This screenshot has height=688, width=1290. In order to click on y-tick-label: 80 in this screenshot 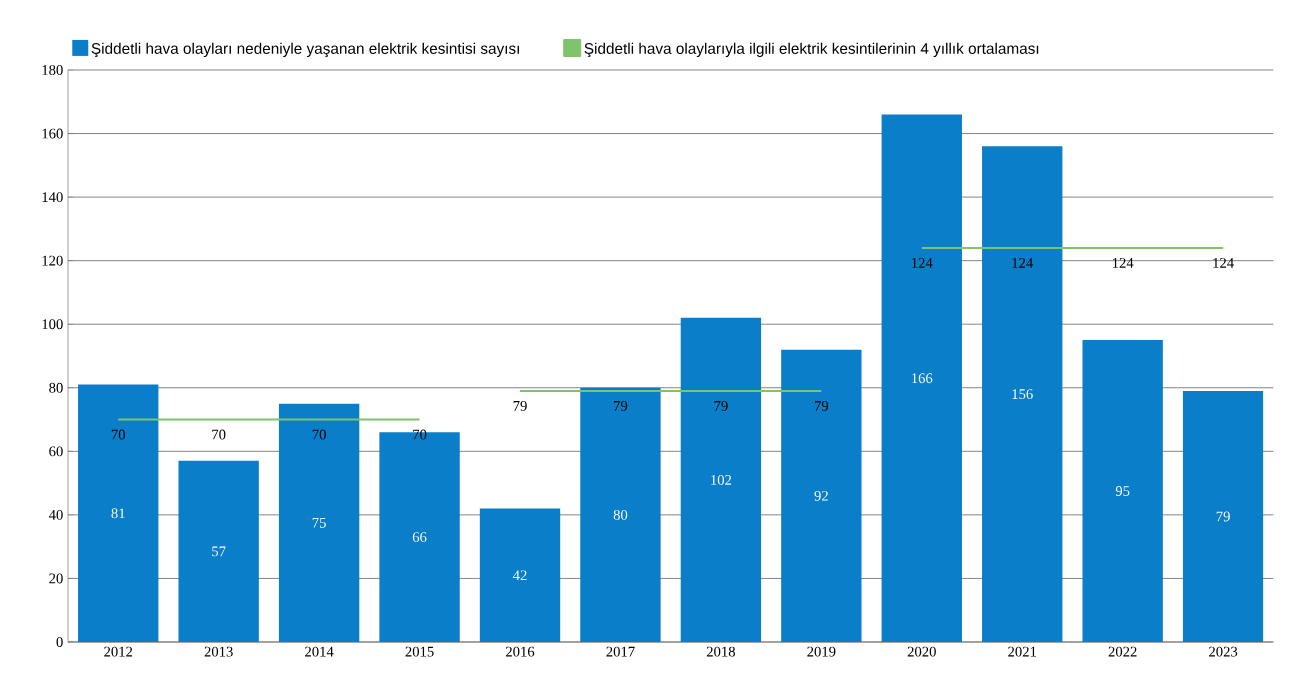, I will do `click(56, 387)`.